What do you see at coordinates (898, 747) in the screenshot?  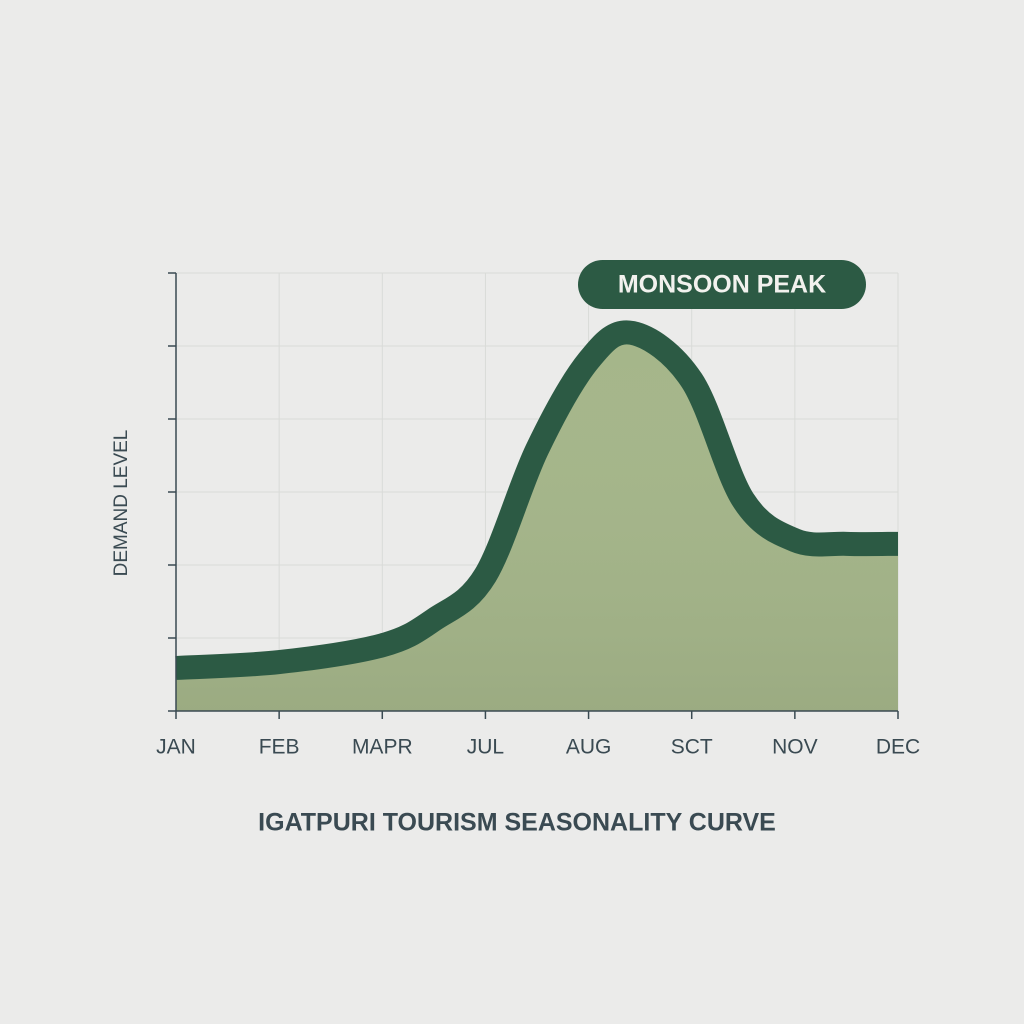 I see `x-tick-label: DEC` at bounding box center [898, 747].